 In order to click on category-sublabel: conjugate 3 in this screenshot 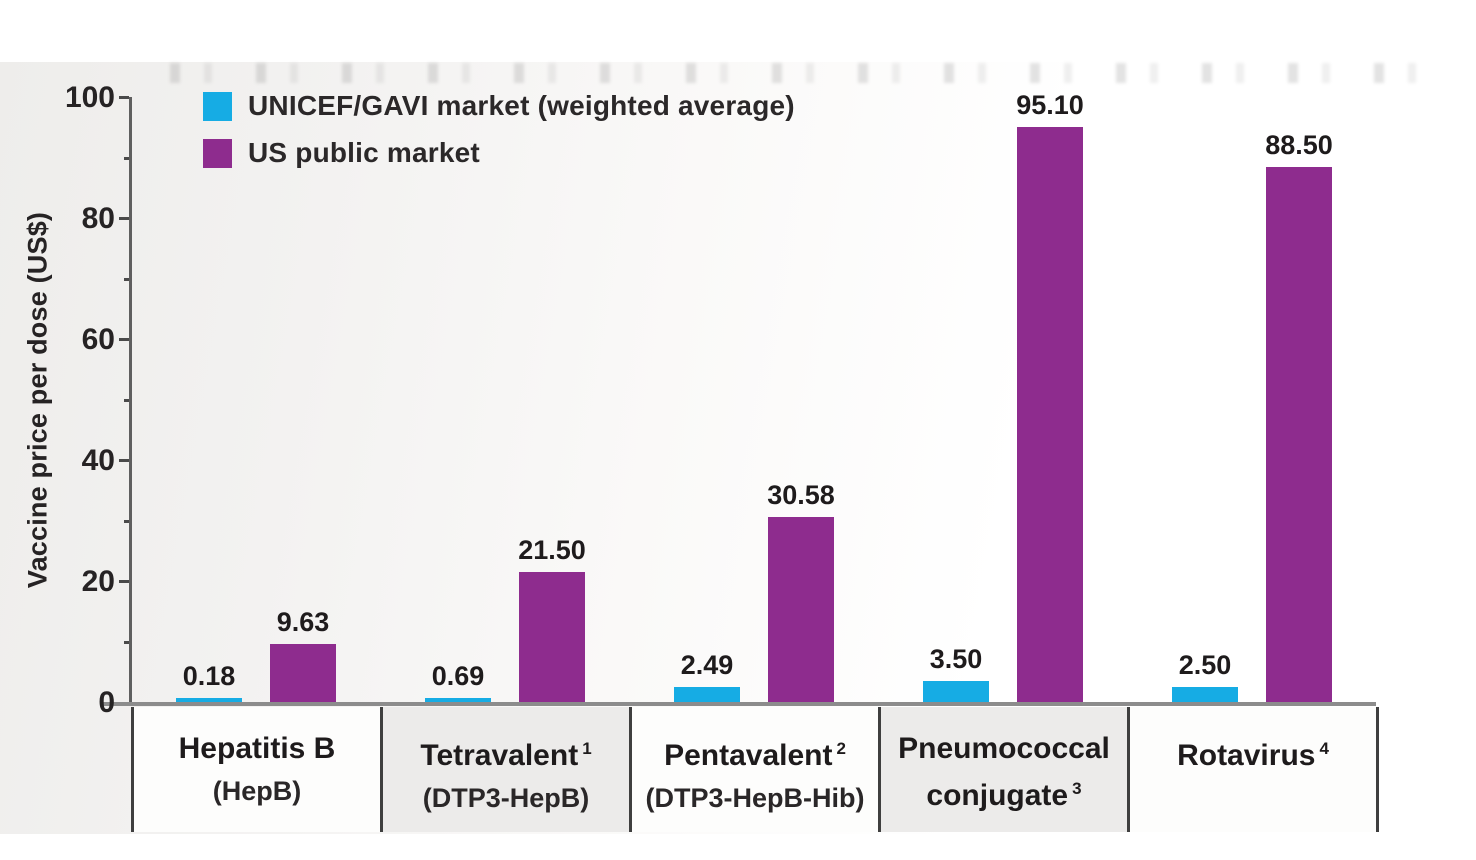, I will do `click(1004, 795)`.